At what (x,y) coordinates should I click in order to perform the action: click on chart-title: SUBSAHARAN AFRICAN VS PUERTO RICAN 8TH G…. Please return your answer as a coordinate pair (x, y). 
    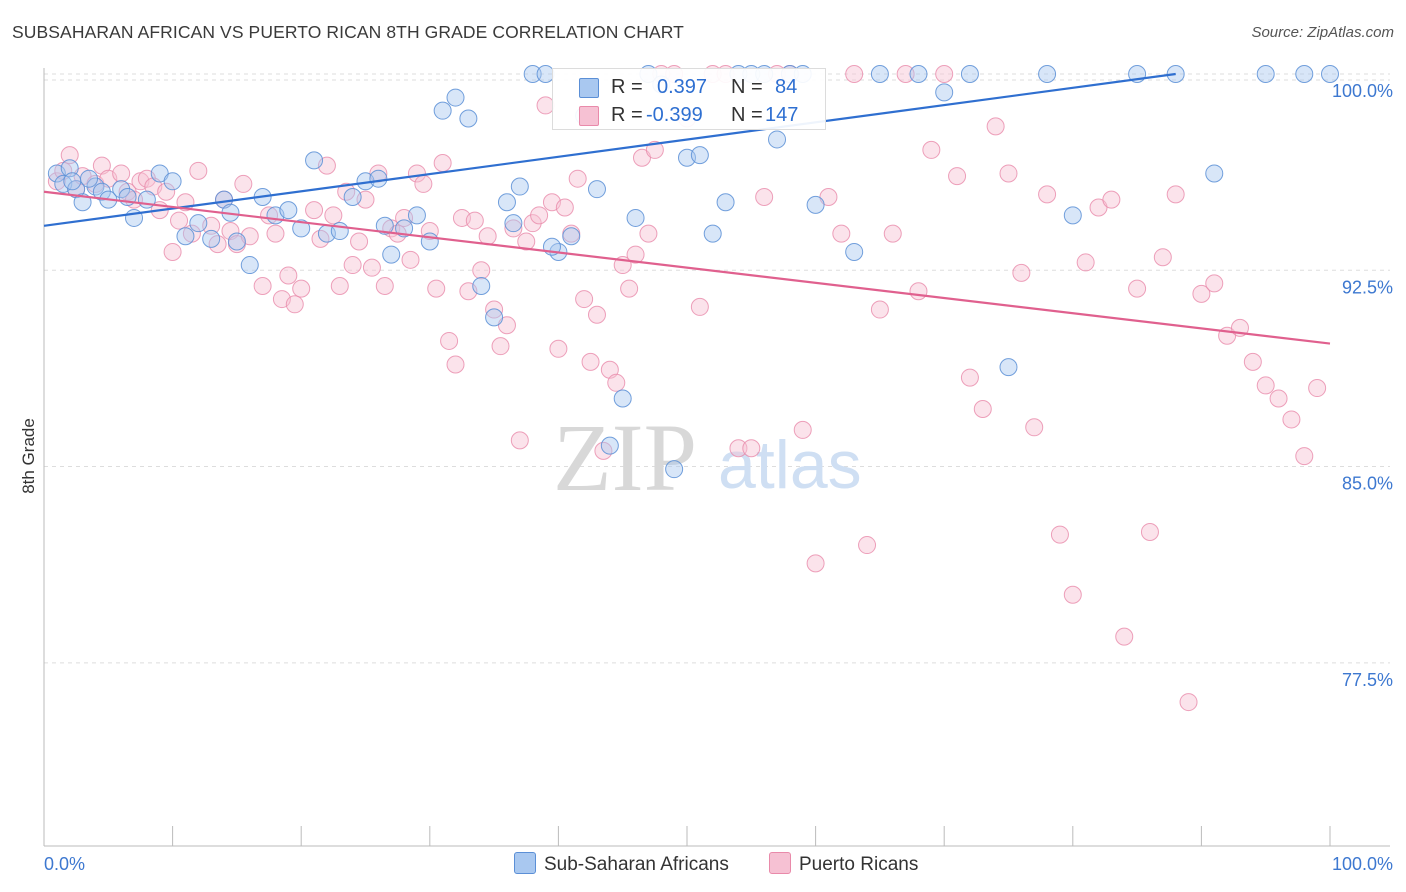
    Looking at the image, I should click on (348, 32).